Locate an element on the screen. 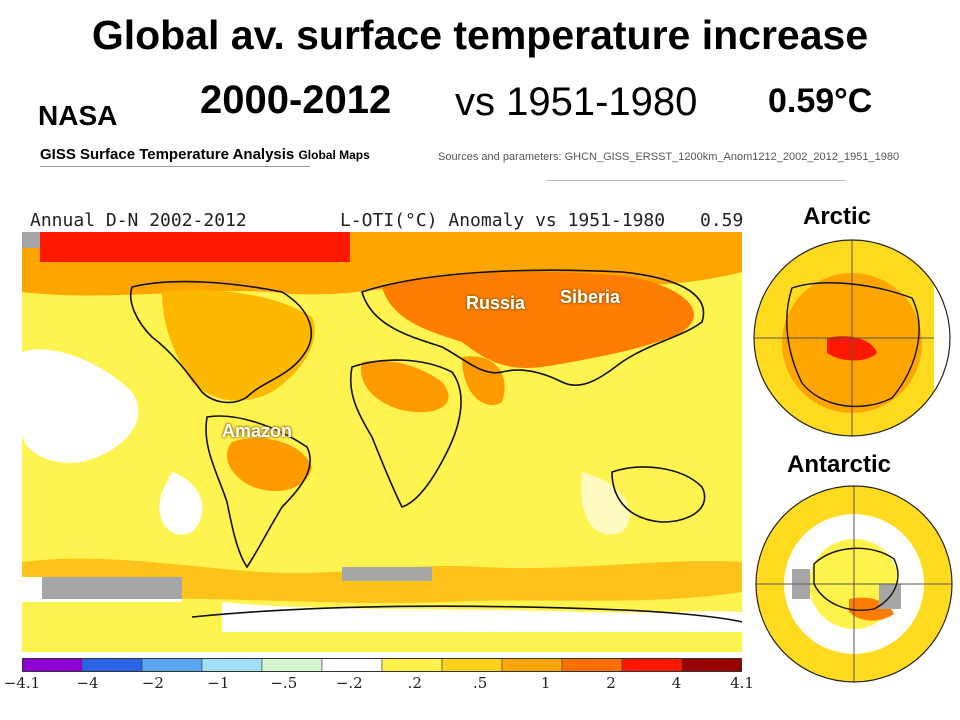  colorbar-tick-label: −.5 is located at coordinates (284, 683).